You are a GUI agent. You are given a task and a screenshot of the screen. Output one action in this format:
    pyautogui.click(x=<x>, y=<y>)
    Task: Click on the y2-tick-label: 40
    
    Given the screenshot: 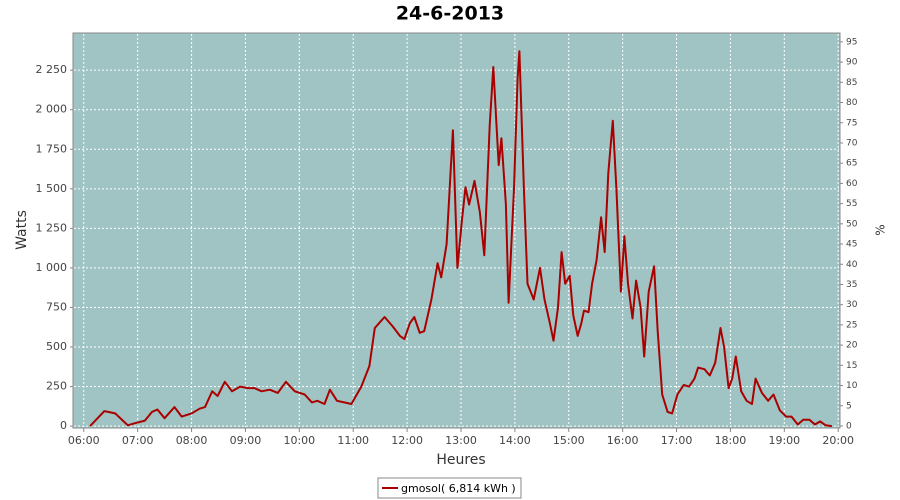 What is the action you would take?
    pyautogui.click(x=852, y=265)
    